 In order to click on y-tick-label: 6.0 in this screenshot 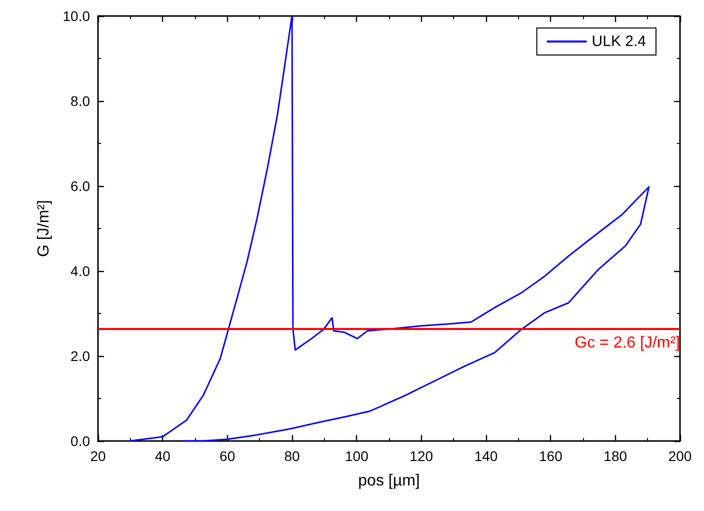, I will do `click(80, 186)`.